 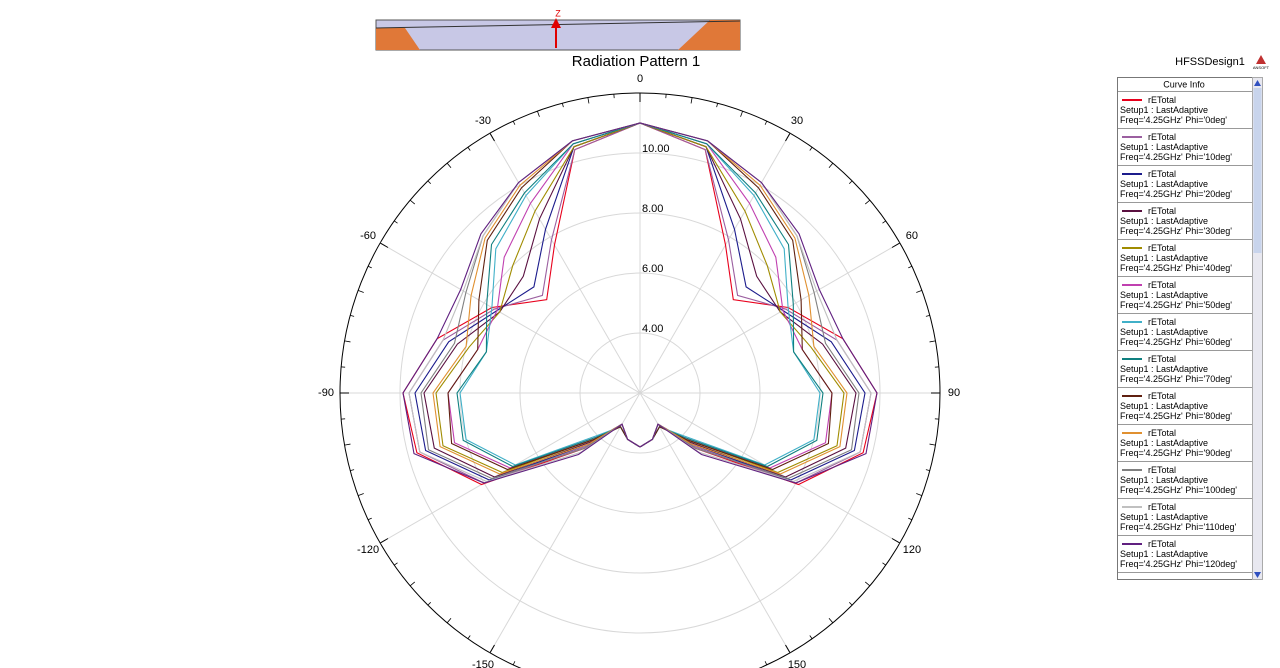 What do you see at coordinates (1176, 305) in the screenshot?
I see `legend-label: Freq='4.25GHz' Phi='50deg'` at bounding box center [1176, 305].